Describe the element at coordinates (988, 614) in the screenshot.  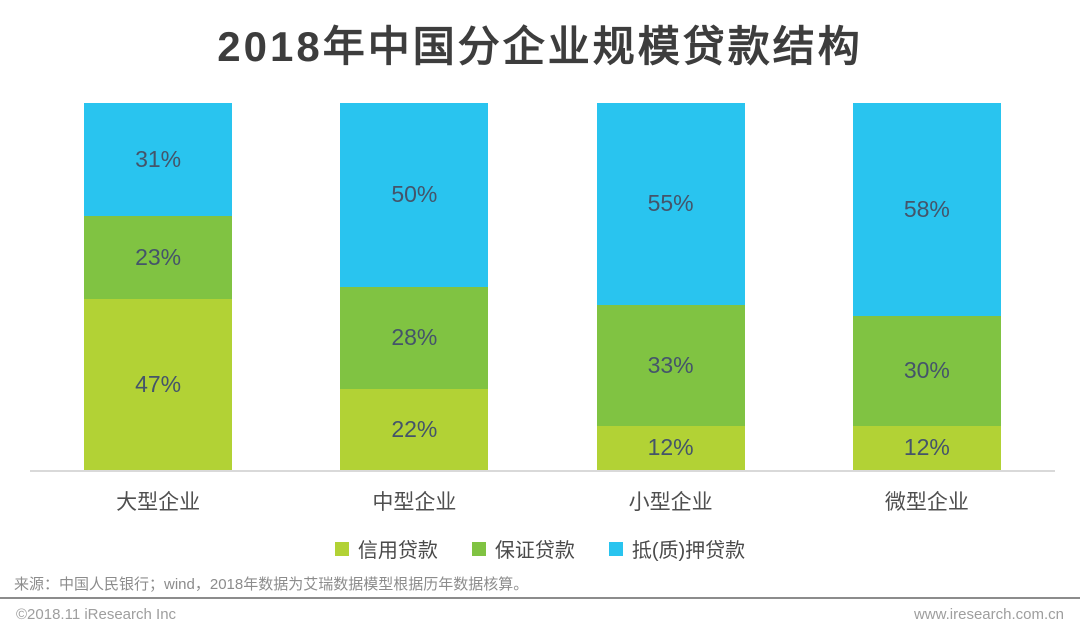
I see `website-url: www.iresearch.com.cn` at that location.